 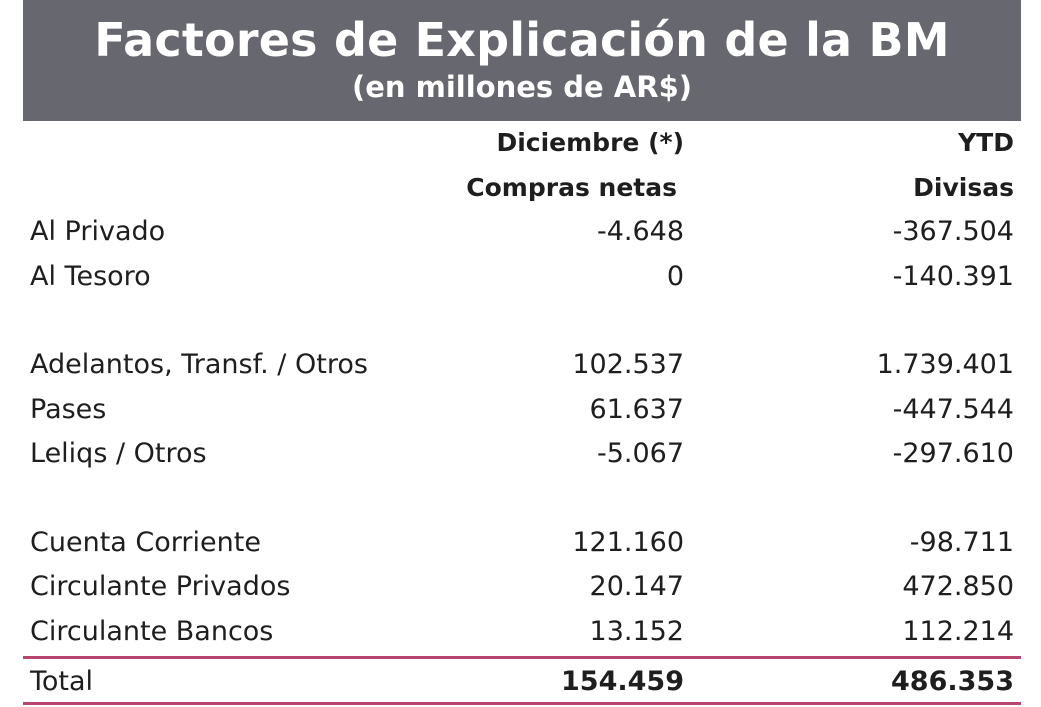 I want to click on row-col2-value: -140.391, so click(x=953, y=277).